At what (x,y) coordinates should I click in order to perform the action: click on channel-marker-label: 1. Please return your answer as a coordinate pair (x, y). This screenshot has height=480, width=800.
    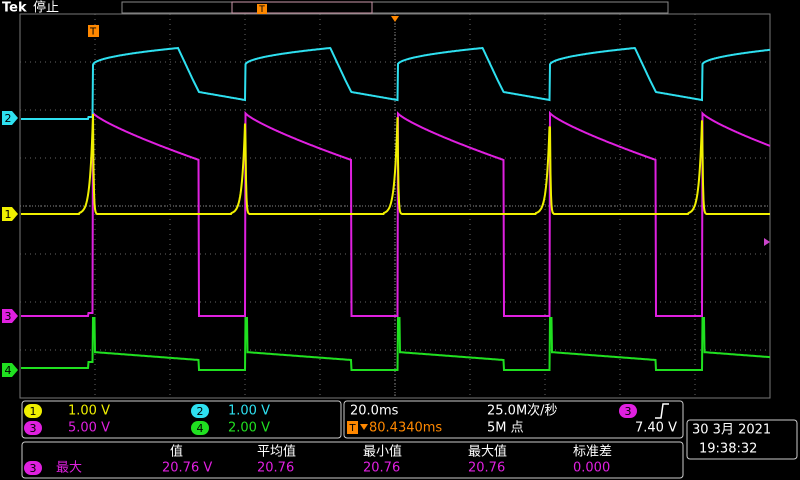
    Looking at the image, I should click on (8, 214).